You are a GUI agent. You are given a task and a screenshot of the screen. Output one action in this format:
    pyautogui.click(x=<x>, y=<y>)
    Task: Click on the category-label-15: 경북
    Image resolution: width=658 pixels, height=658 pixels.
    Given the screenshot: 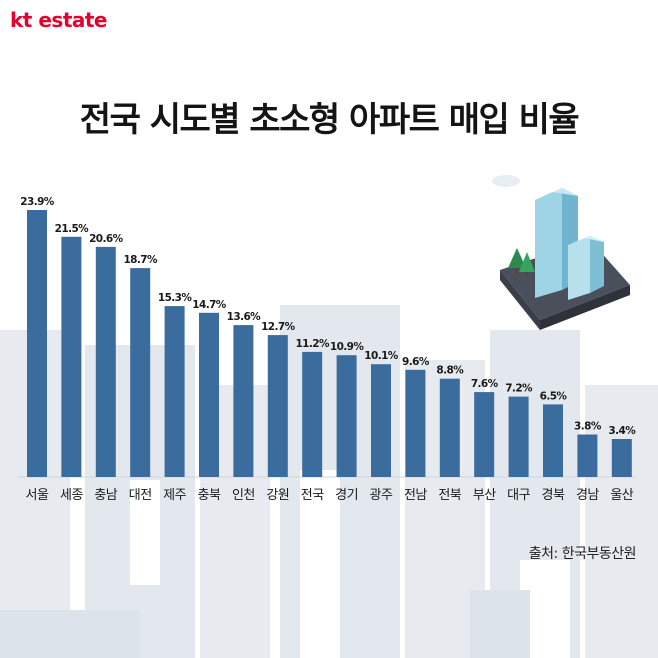 What is the action you would take?
    pyautogui.click(x=553, y=495)
    